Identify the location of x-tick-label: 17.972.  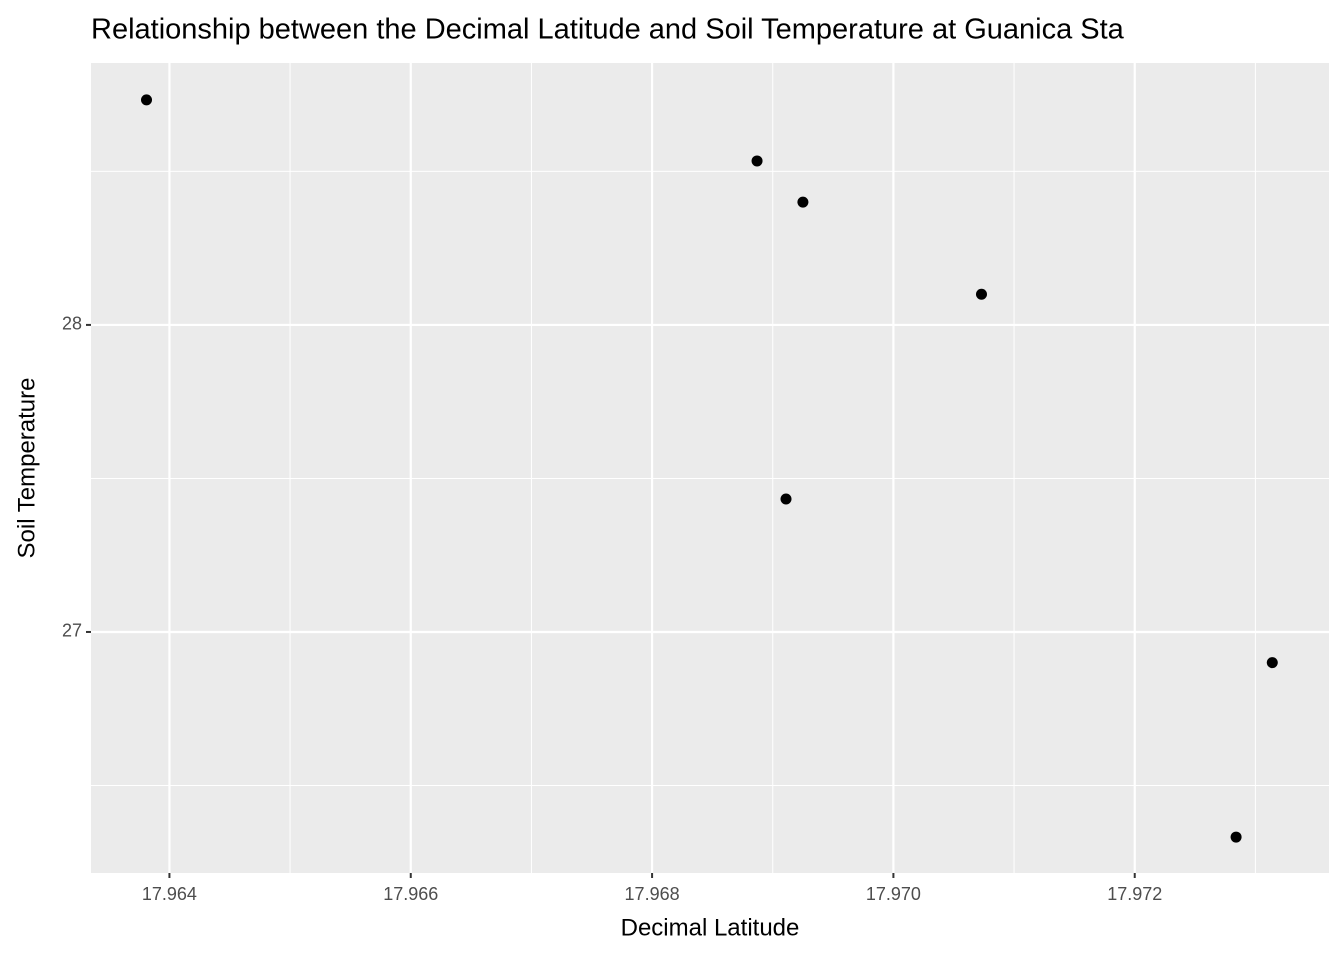
(1134, 894).